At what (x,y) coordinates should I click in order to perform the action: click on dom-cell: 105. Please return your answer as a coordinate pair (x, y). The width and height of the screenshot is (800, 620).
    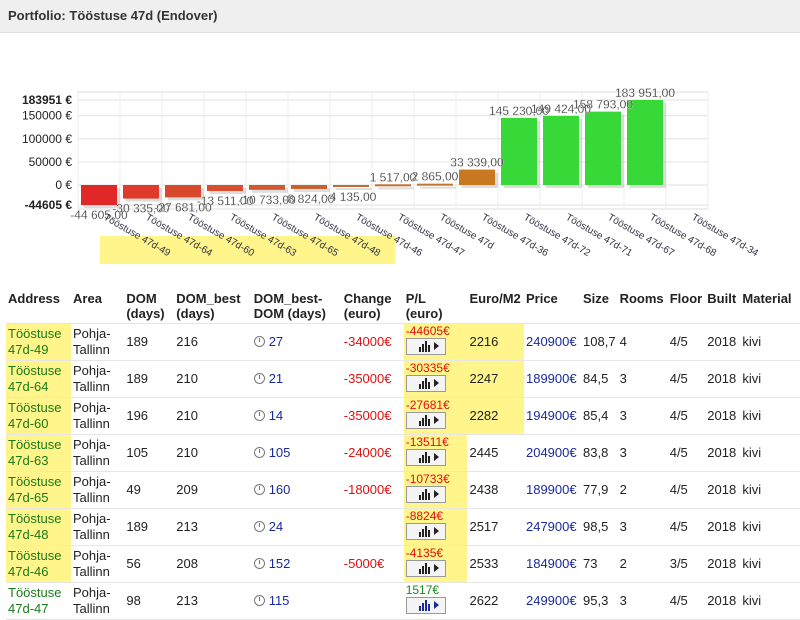
    Looking at the image, I should click on (149, 453).